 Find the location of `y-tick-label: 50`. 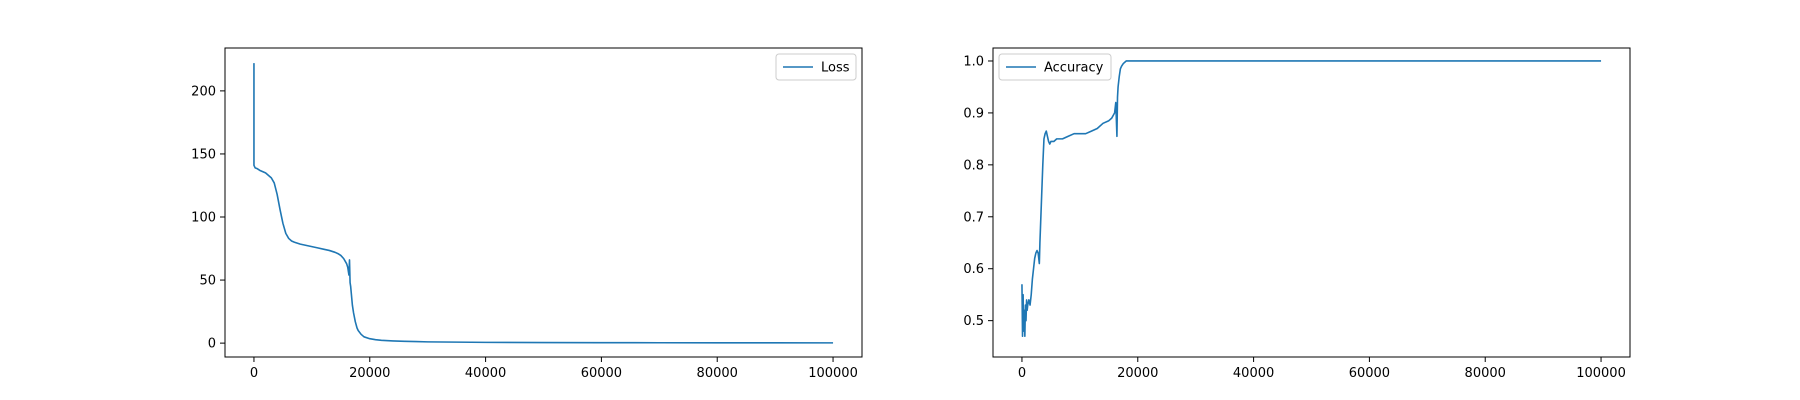

y-tick-label: 50 is located at coordinates (207, 281).